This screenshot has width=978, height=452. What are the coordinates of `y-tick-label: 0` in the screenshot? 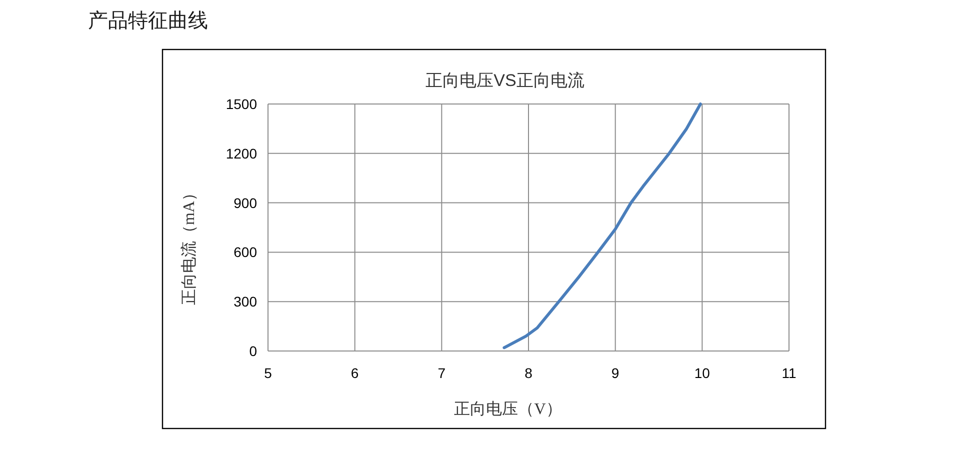 It's located at (253, 351).